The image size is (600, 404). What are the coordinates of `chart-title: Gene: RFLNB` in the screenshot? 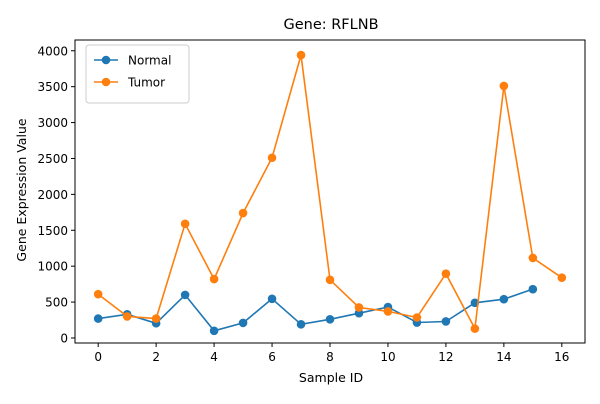 It's located at (330, 25).